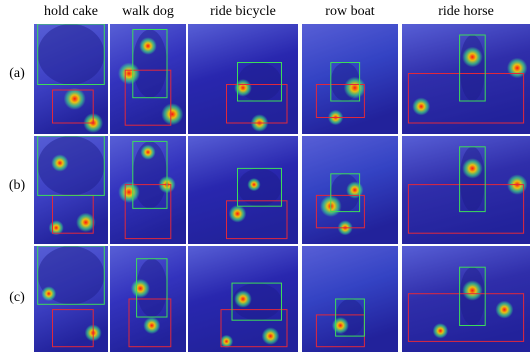 Image resolution: width=532 pixels, height=354 pixels. Describe the element at coordinates (466, 11) in the screenshot. I see `column-title-ride-horse: ride horse` at that location.